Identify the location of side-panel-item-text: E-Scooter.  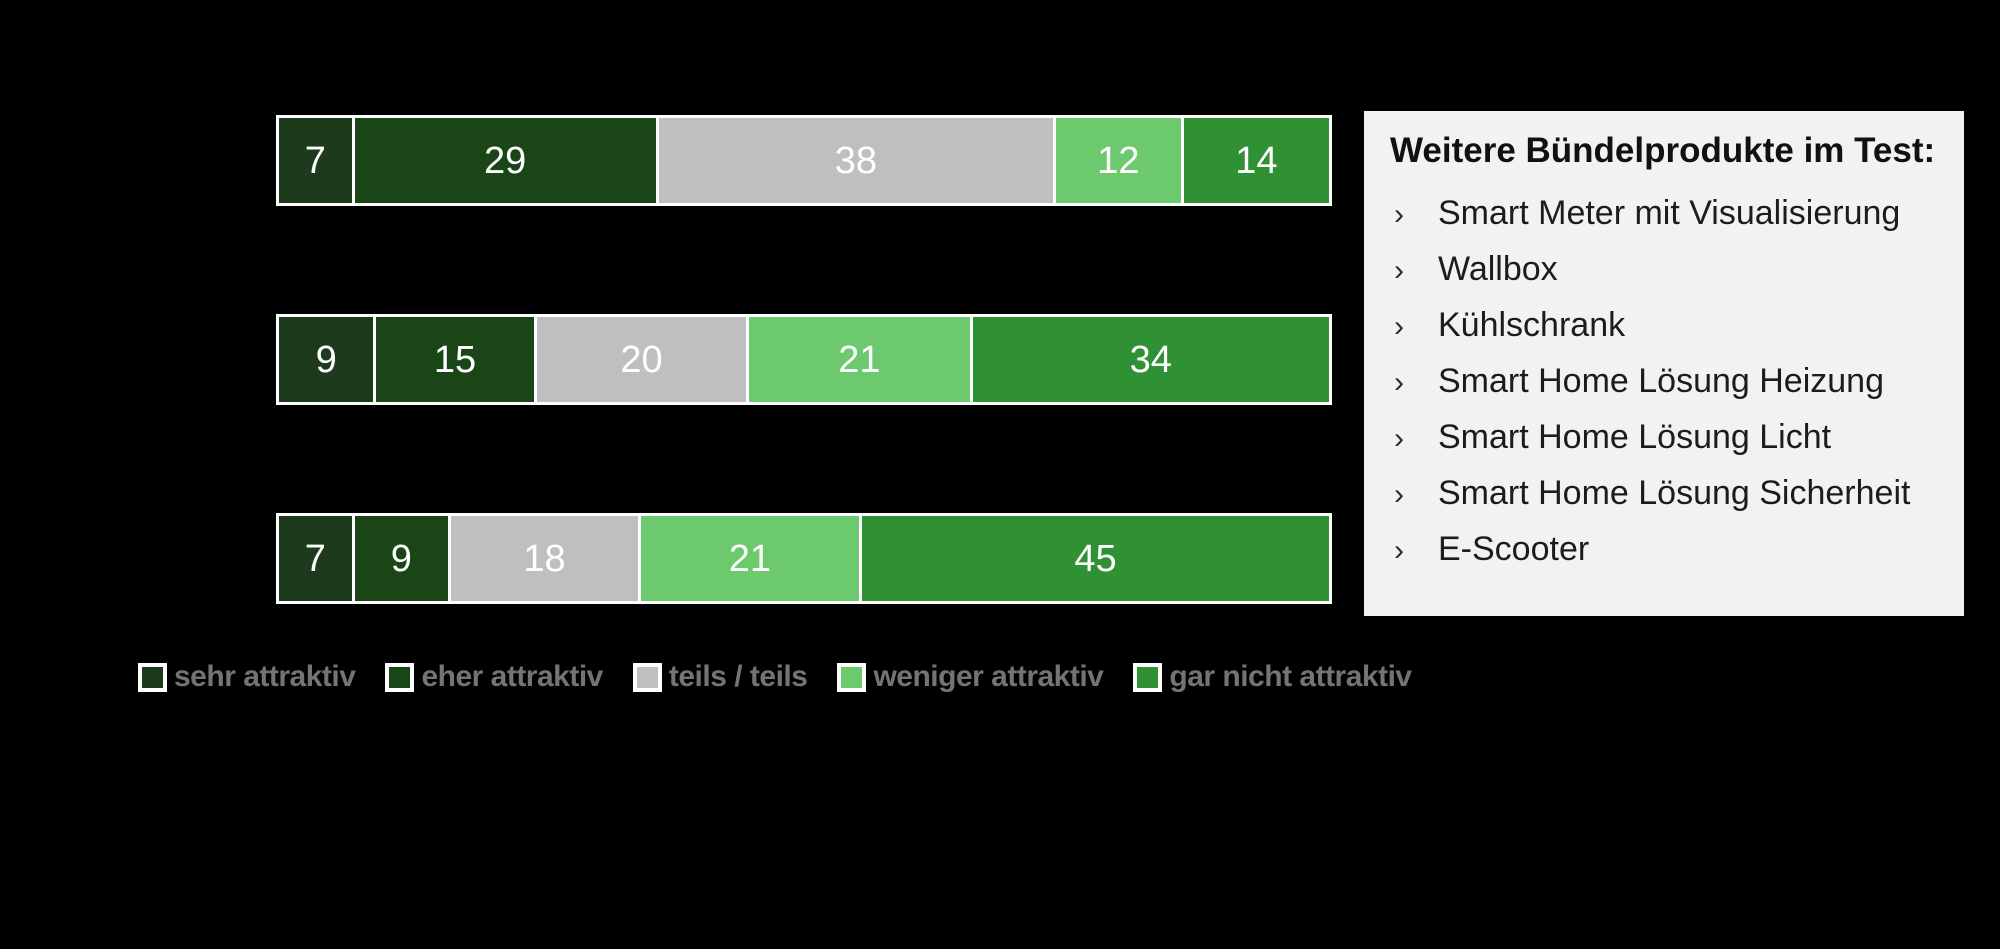
(1514, 548).